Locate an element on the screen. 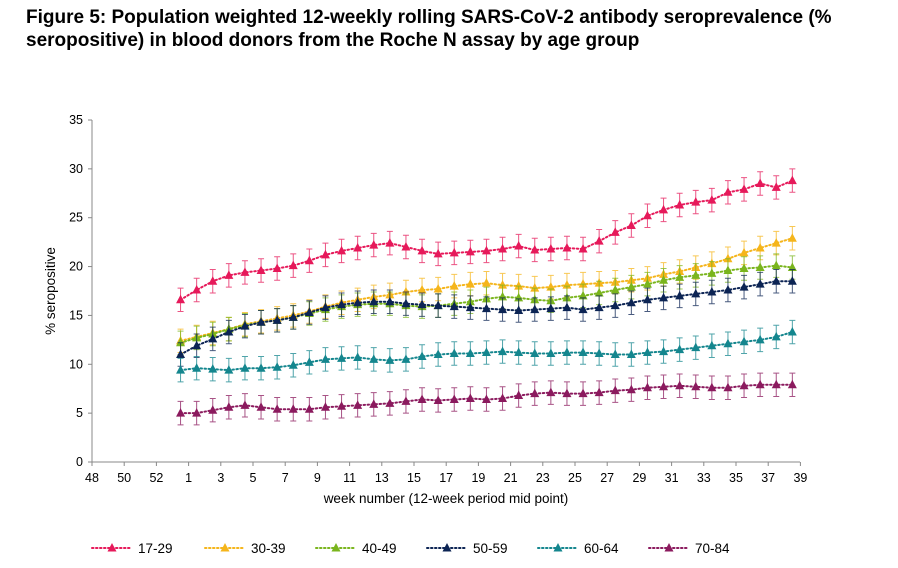 The height and width of the screenshot is (568, 898). x-tick-label: 1 is located at coordinates (188, 478).